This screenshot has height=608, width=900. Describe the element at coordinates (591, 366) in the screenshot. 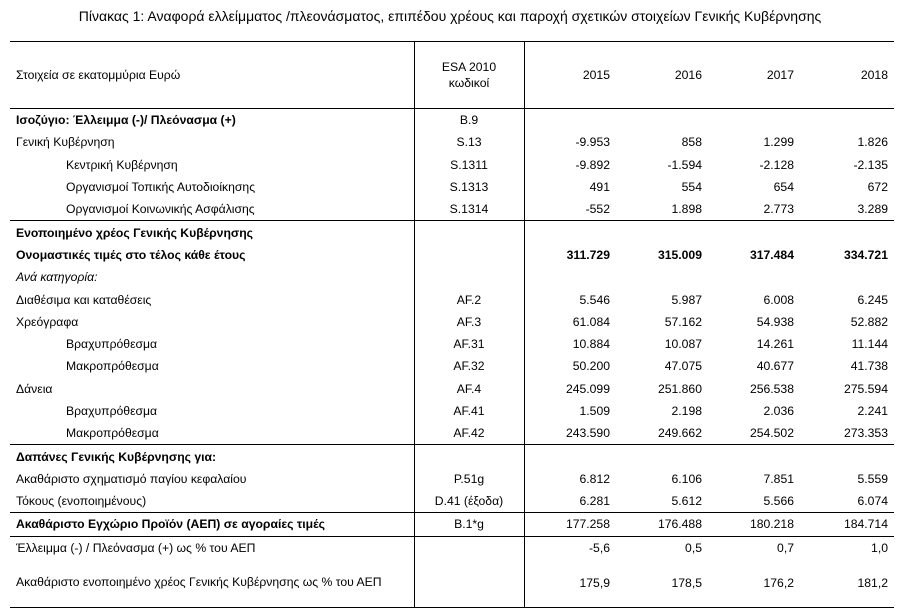

I see `row-value: 50.200` at that location.